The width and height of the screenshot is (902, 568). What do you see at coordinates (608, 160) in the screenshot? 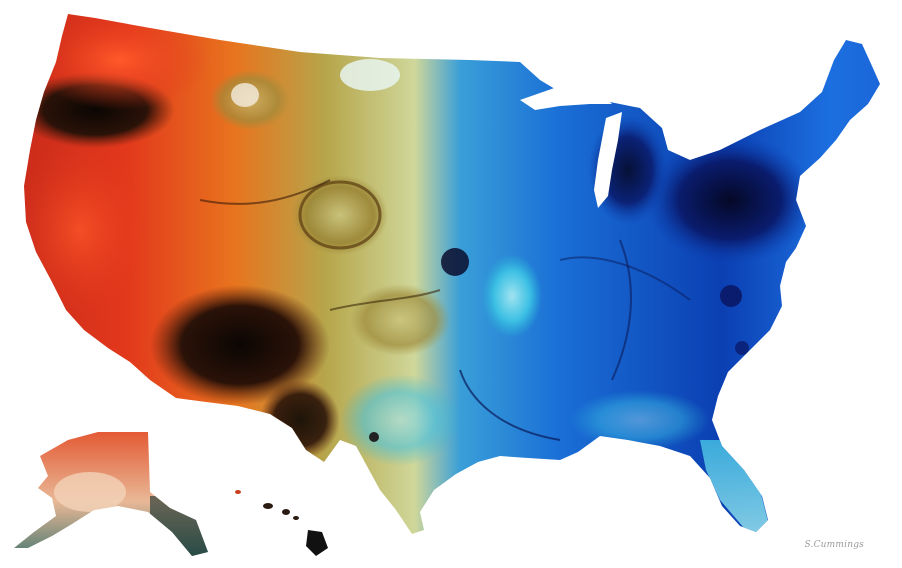
I see `lake-michigan` at bounding box center [608, 160].